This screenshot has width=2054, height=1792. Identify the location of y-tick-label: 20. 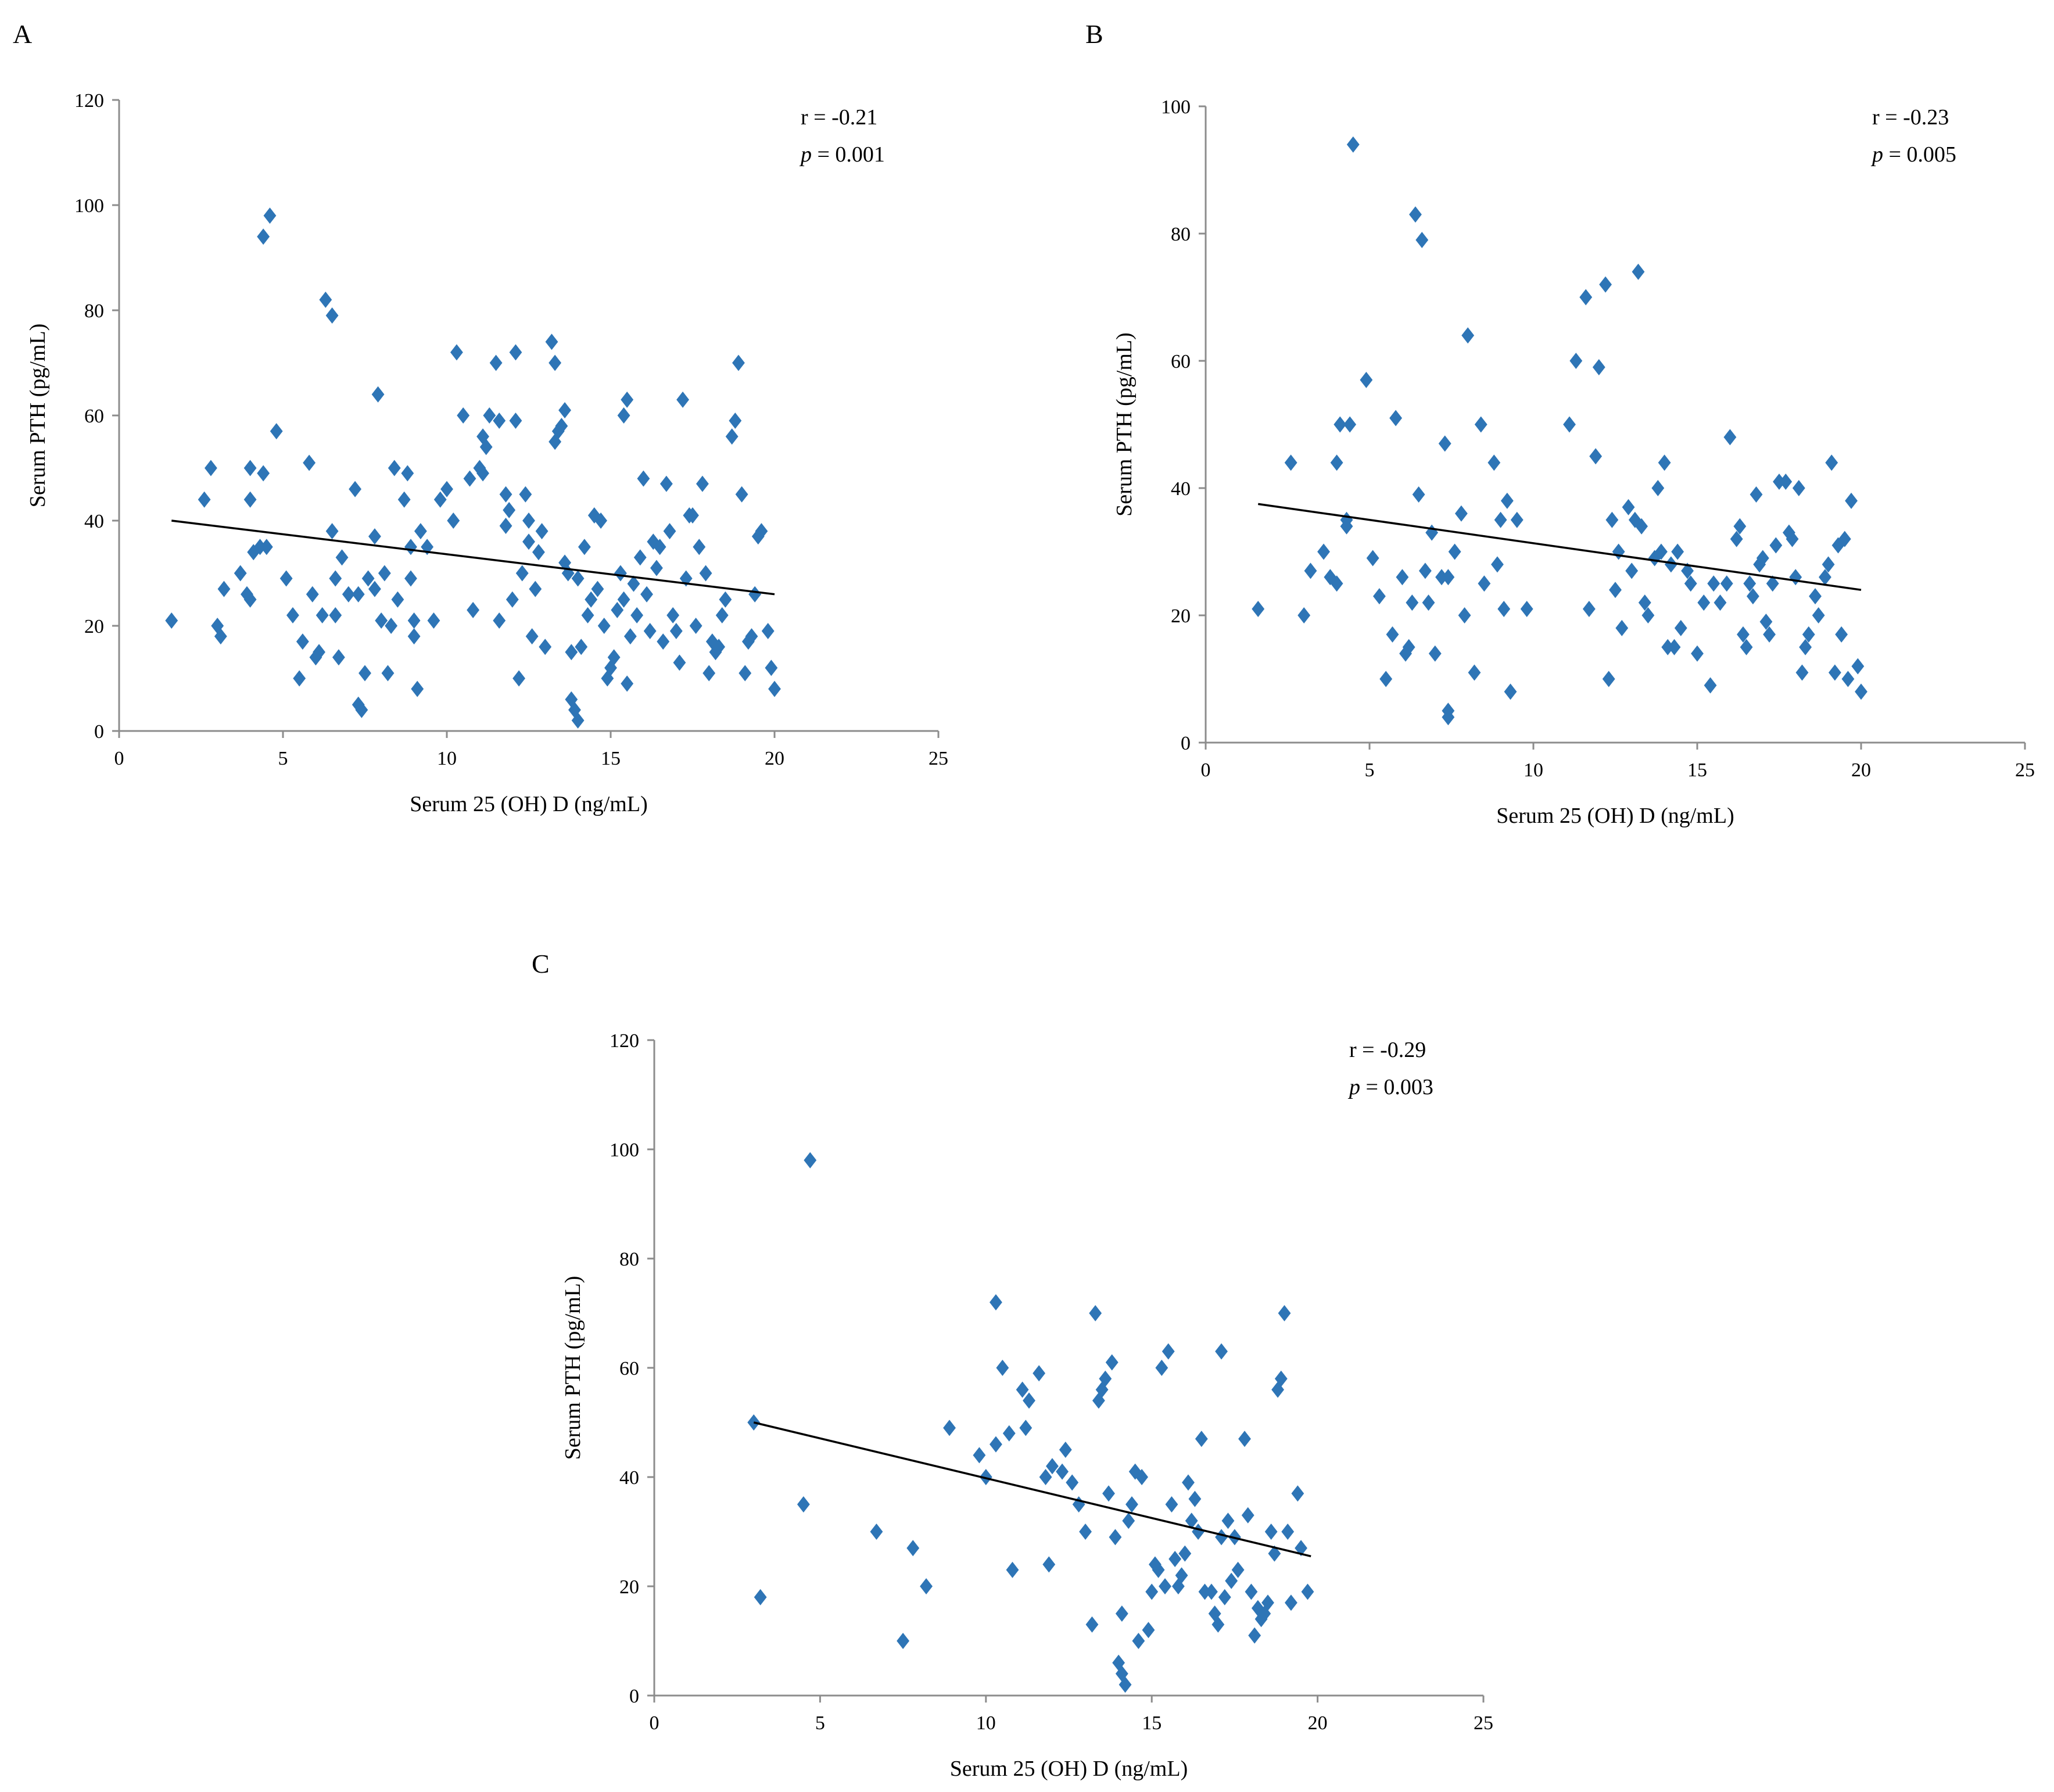
(1181, 616).